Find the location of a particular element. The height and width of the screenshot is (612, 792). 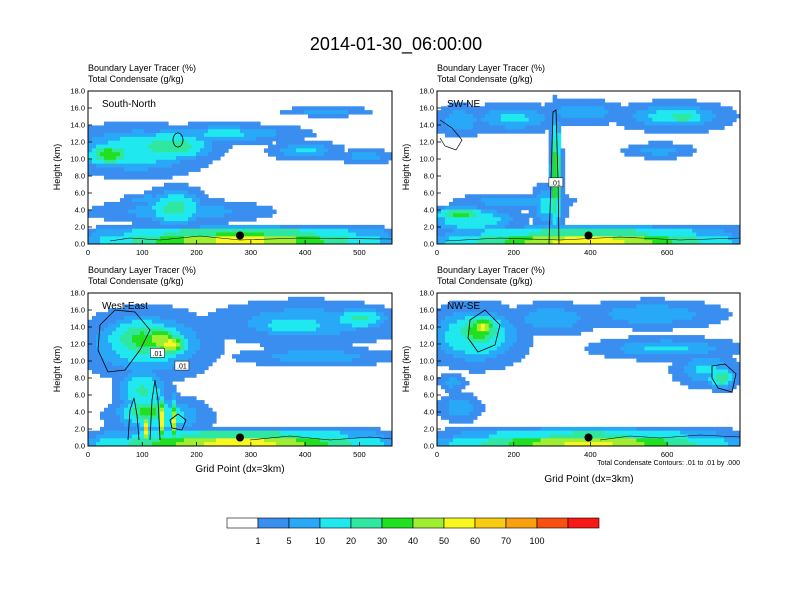

contour-label: .01 is located at coordinates (182, 367).